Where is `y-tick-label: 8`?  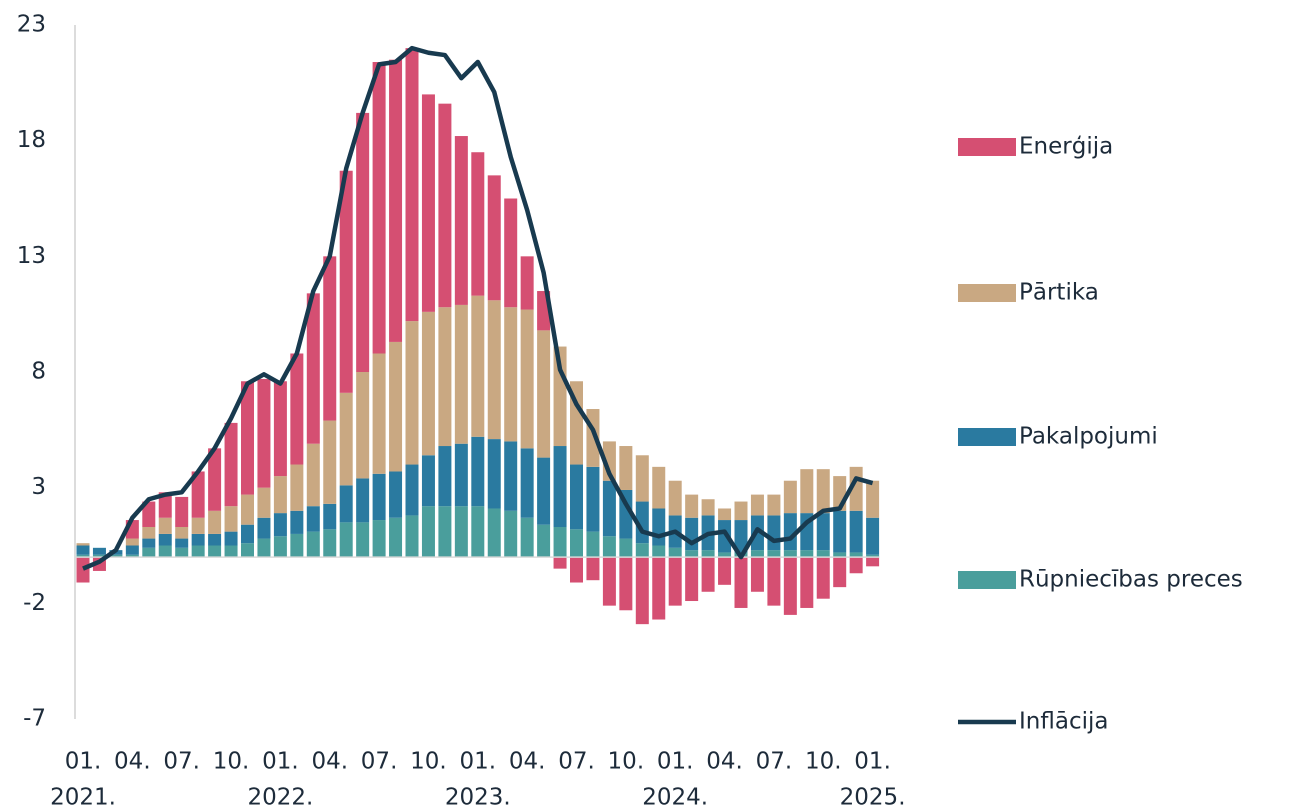
y-tick-label: 8 is located at coordinates (38, 372).